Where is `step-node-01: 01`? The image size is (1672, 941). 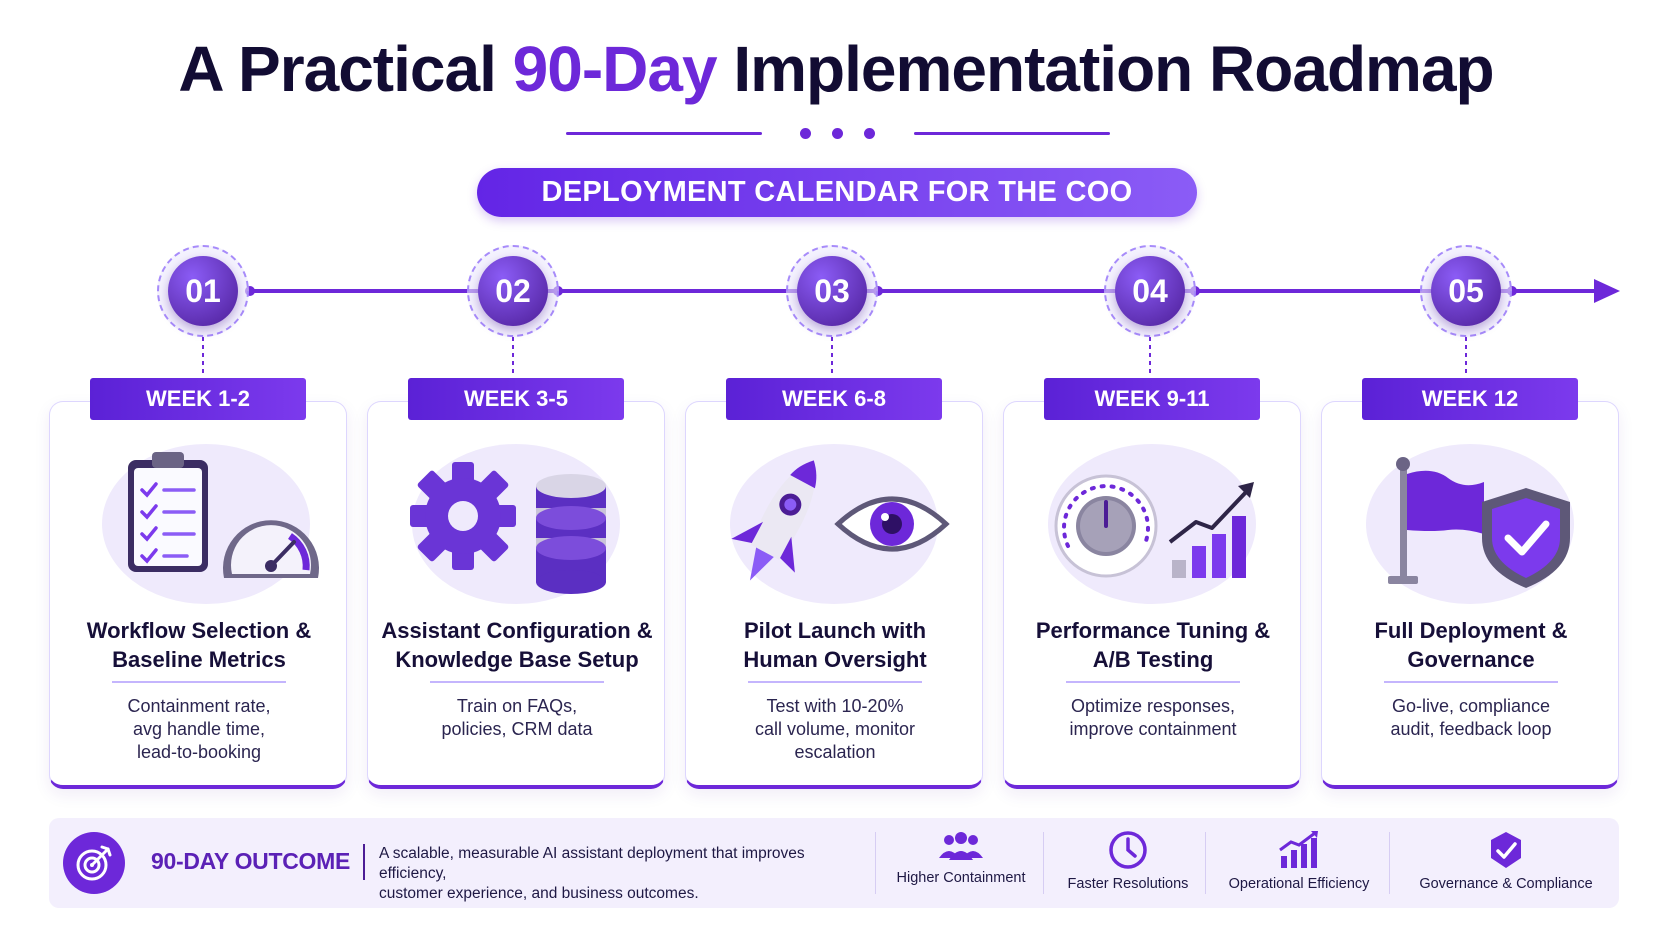 step-node-01: 01 is located at coordinates (203, 291).